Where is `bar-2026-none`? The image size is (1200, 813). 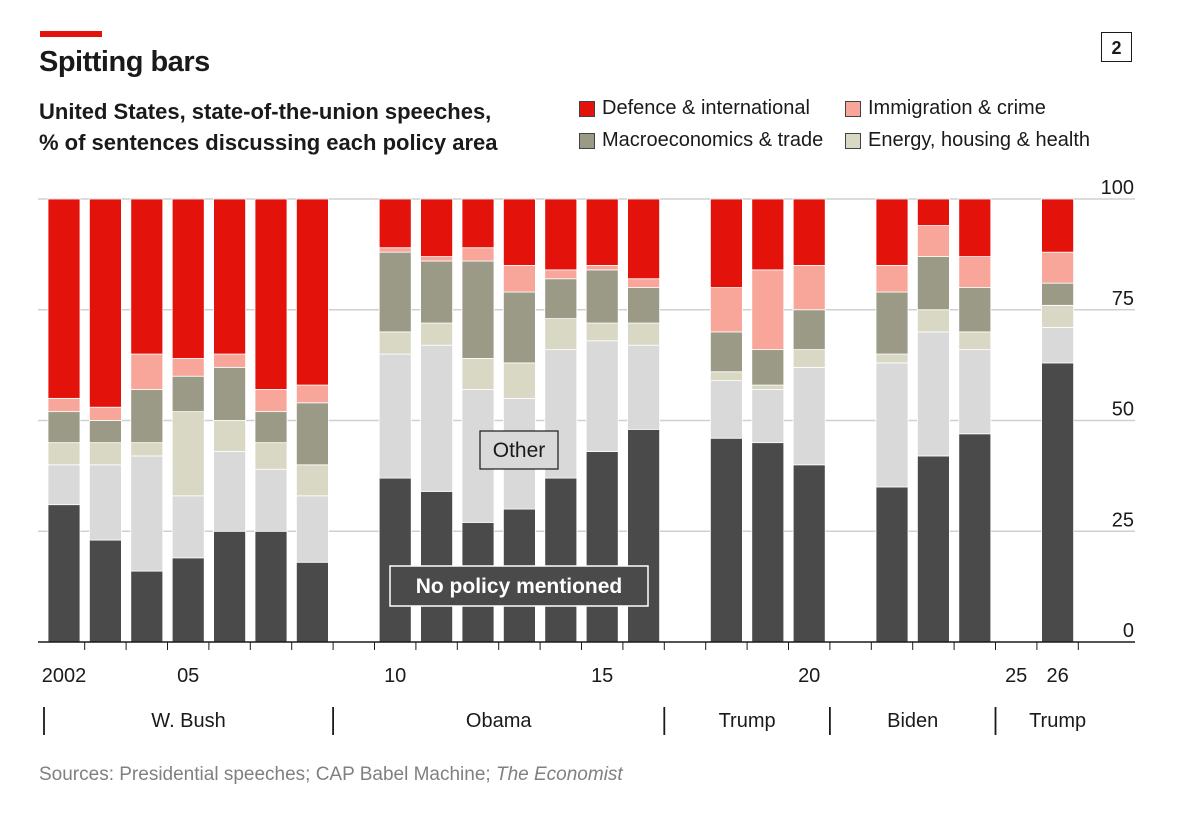 bar-2026-none is located at coordinates (1057, 502).